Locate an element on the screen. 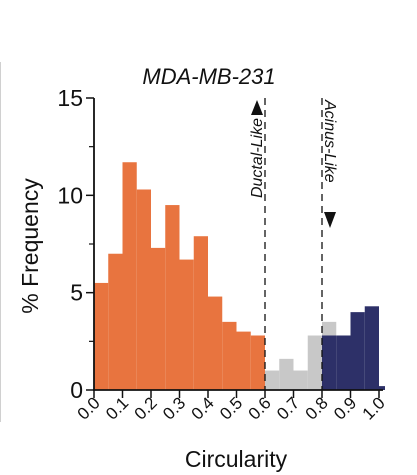 This screenshot has height=475, width=417. x-tick-label-8: 0.8 is located at coordinates (317, 408).